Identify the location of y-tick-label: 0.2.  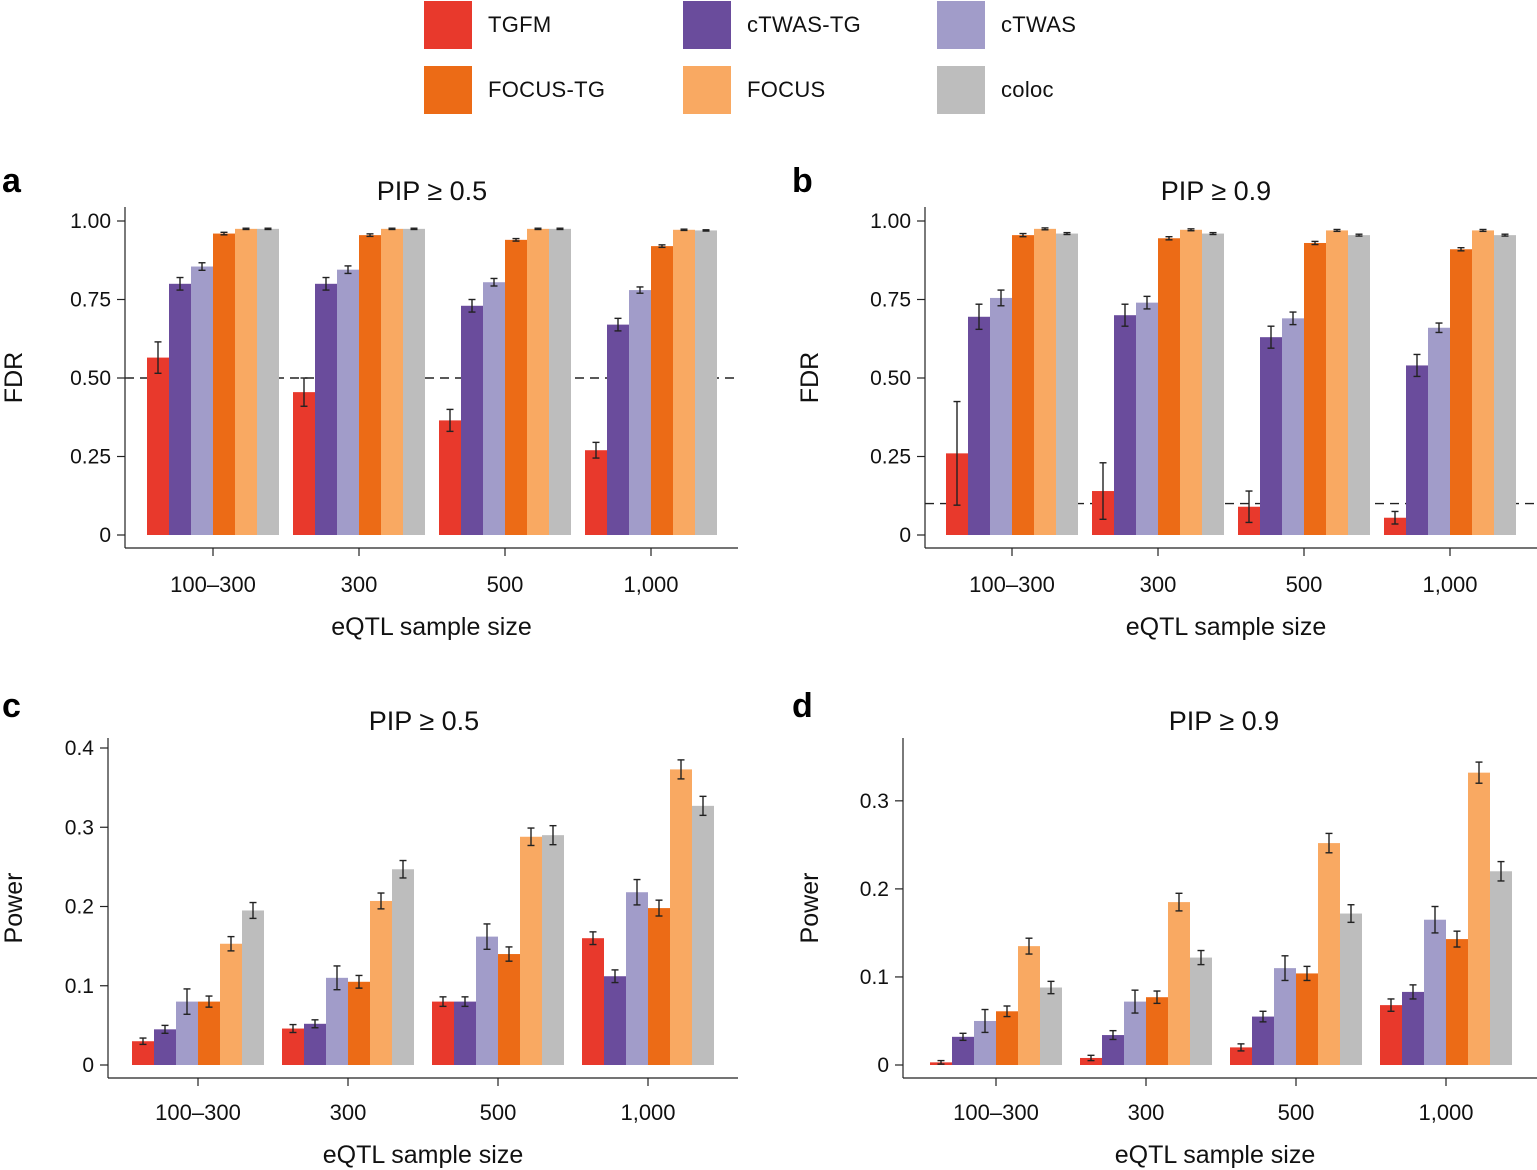
(874, 889).